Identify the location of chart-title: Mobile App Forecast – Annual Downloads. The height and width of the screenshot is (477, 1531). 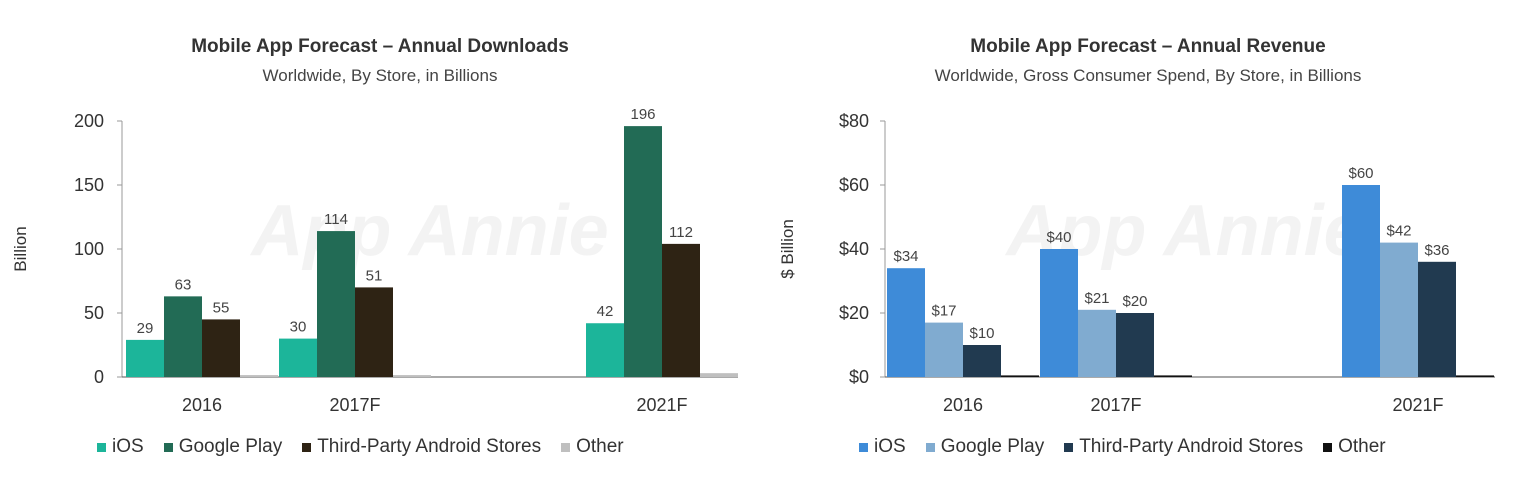
(380, 46).